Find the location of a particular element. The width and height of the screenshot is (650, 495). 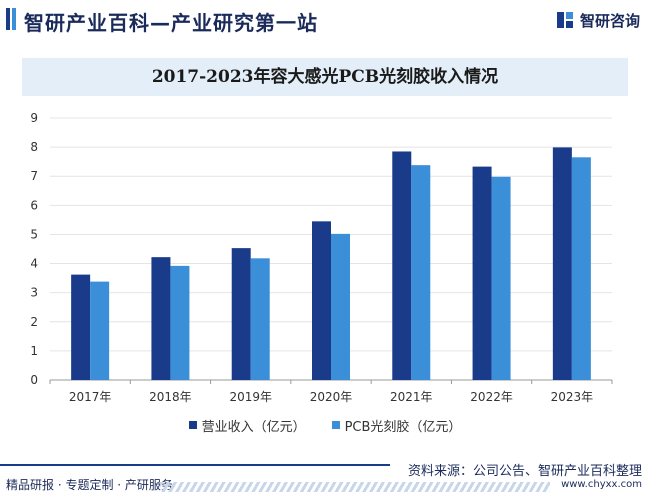

y-tick-label: 9 is located at coordinates (34, 118).